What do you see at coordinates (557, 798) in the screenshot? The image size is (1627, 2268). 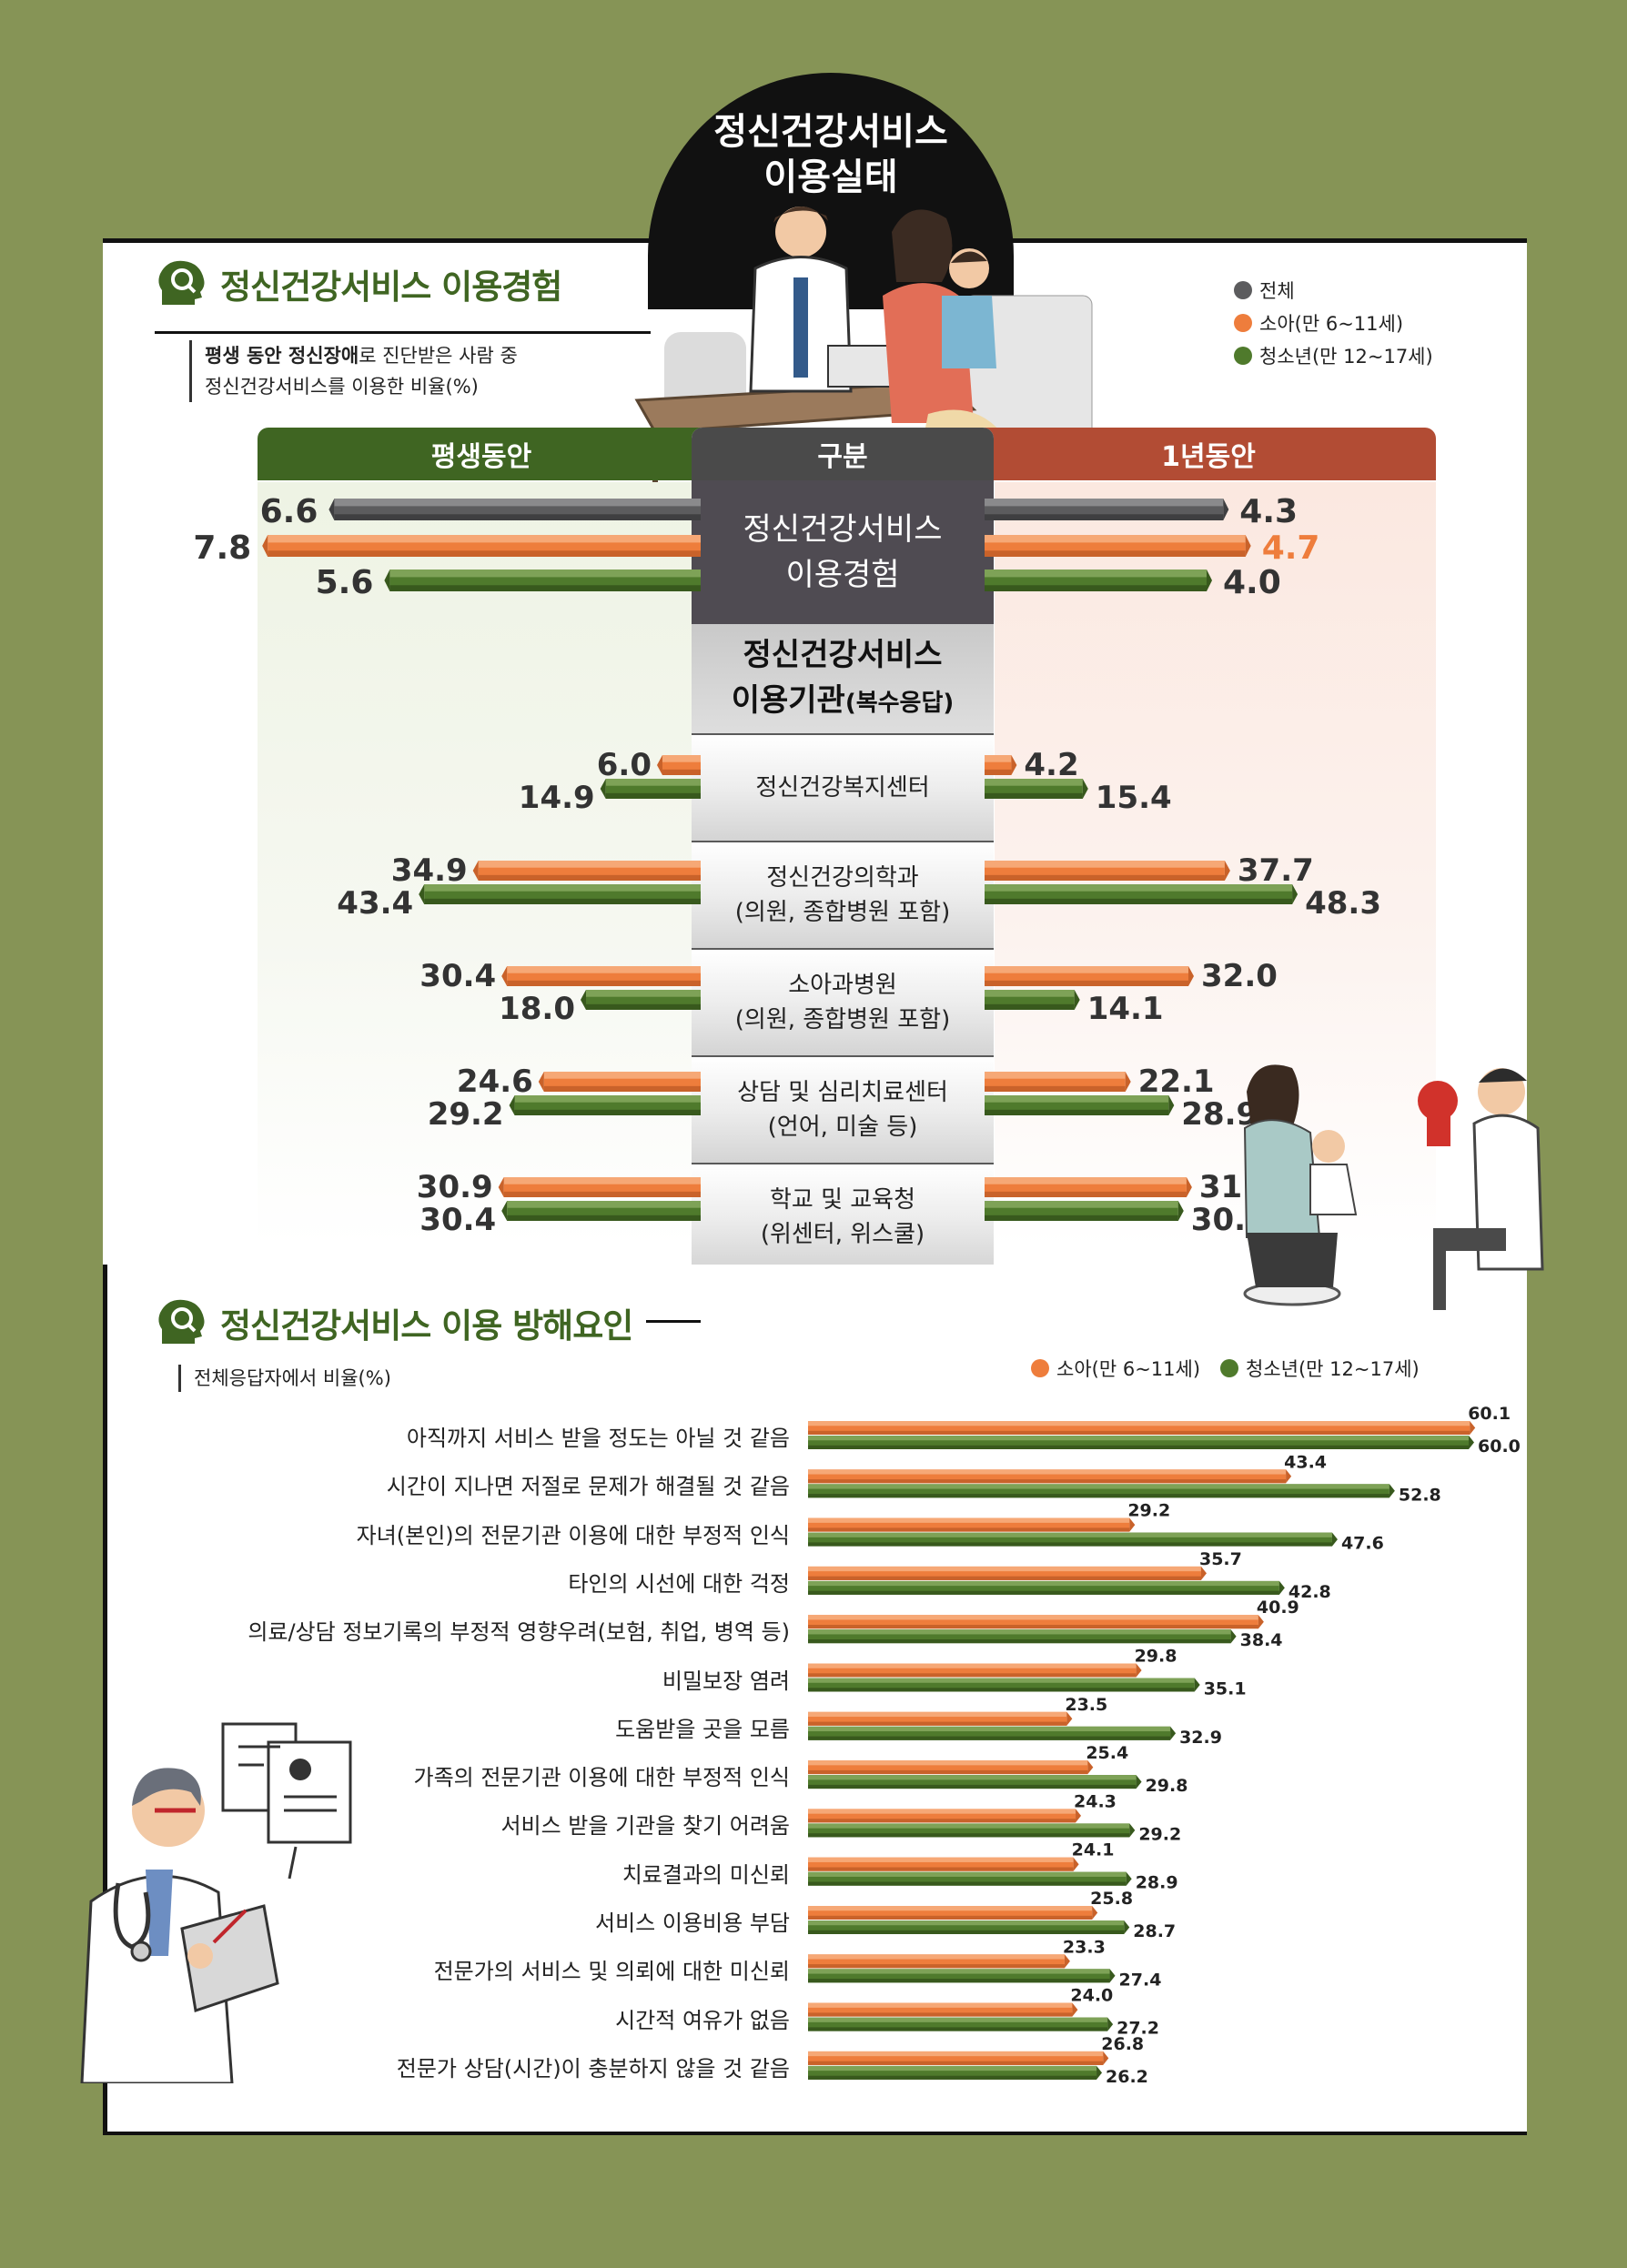 I see `value-label: 14.9` at bounding box center [557, 798].